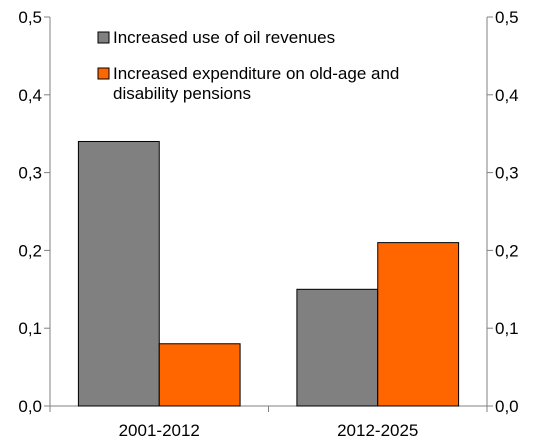 The width and height of the screenshot is (533, 443). Describe the element at coordinates (256, 73) in the screenshot. I see `legend-label-line: Increased expenditure on old-age and` at that location.